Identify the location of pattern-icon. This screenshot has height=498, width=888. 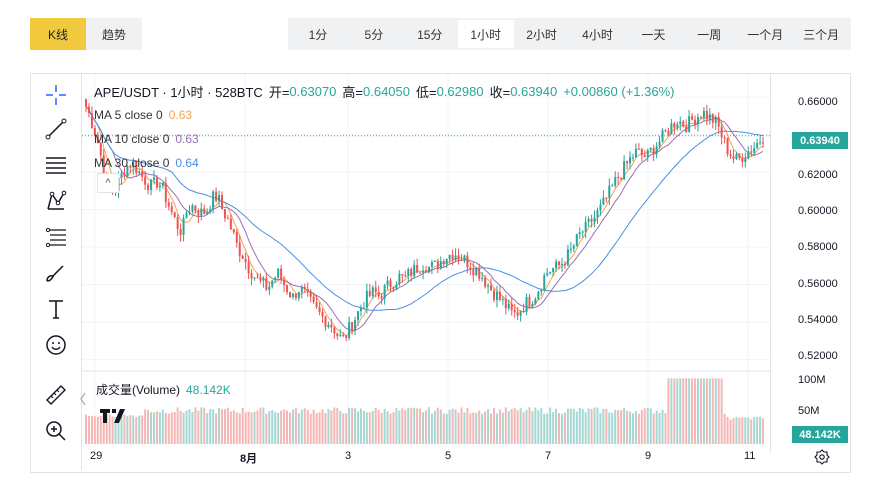
(56, 201).